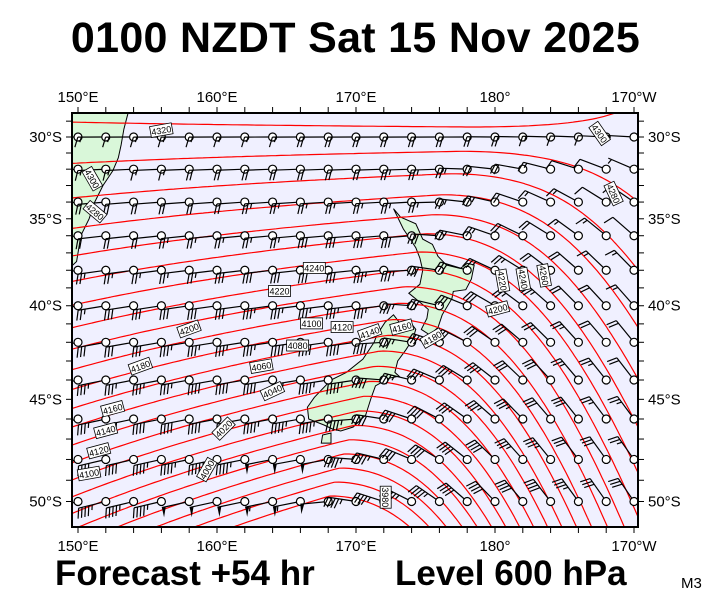 This screenshot has height=600, width=711. I want to click on contour-label: 4120, so click(99, 451).